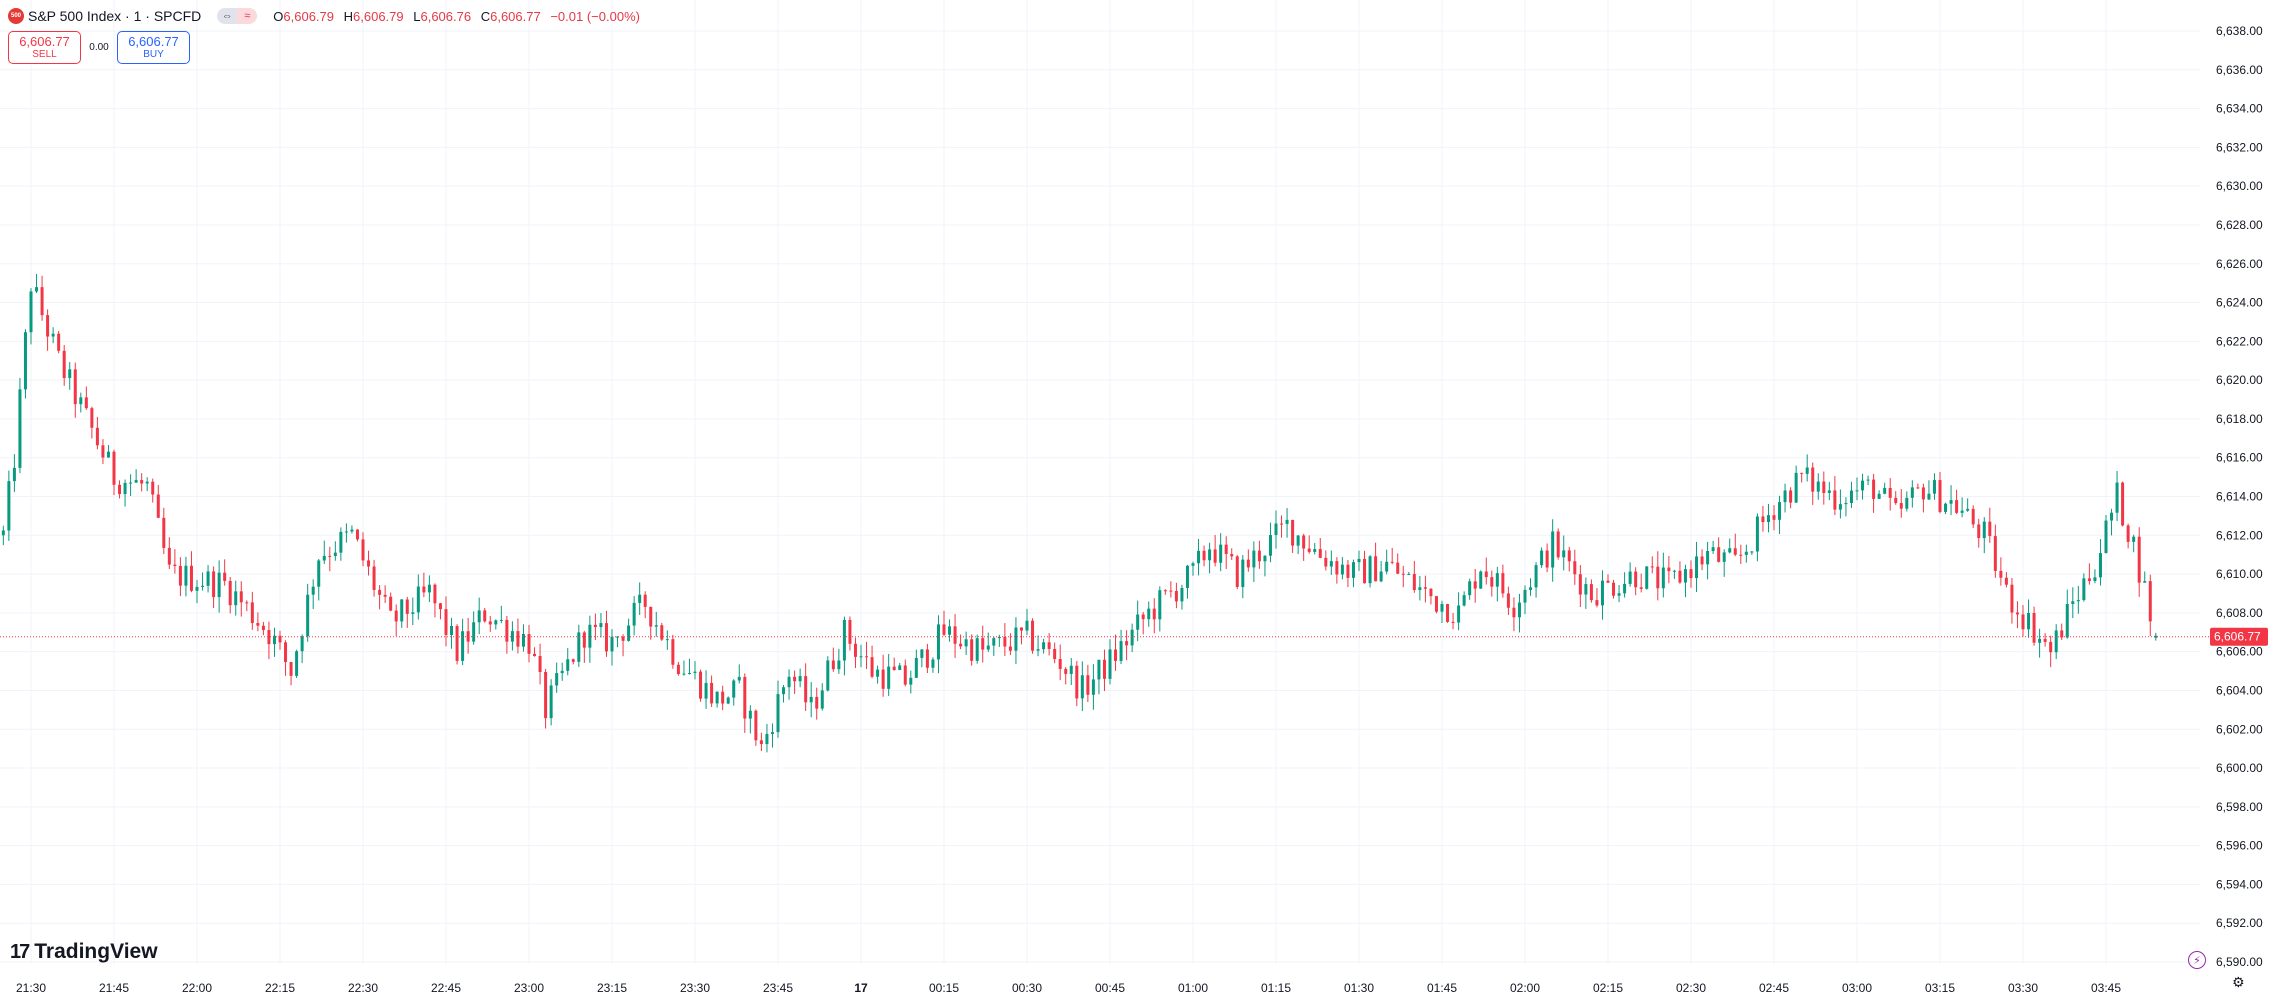 This screenshot has height=1000, width=2273. I want to click on settings-gear-icon: ⚙, so click(2238, 982).